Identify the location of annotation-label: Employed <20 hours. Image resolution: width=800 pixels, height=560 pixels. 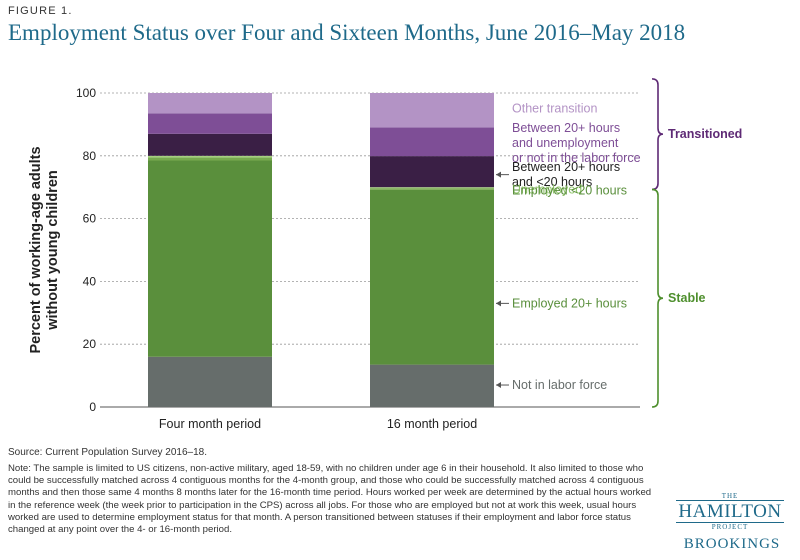
(569, 190).